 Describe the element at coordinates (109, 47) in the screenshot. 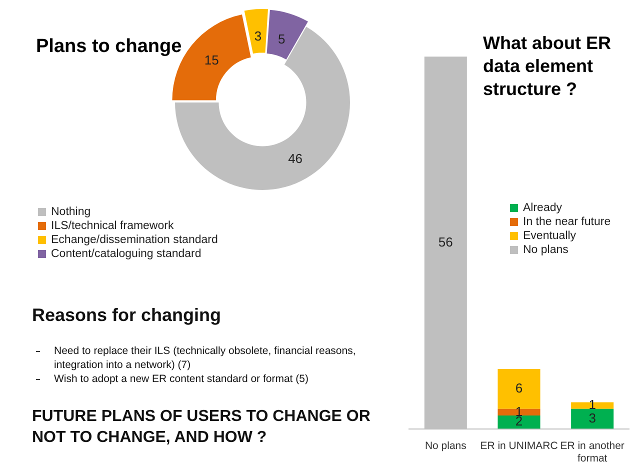

I see `text: Plans to change` at that location.